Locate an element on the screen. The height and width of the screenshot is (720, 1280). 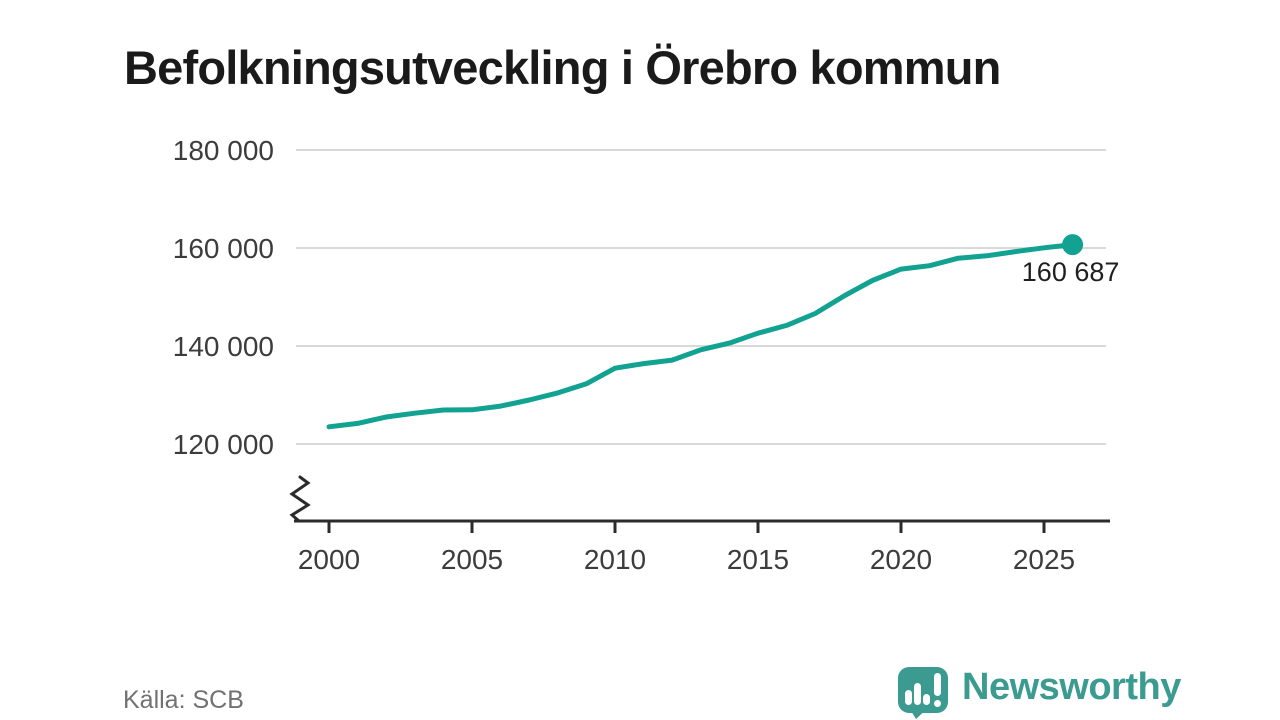
end-value-label: 160 687 is located at coordinates (1071, 272).